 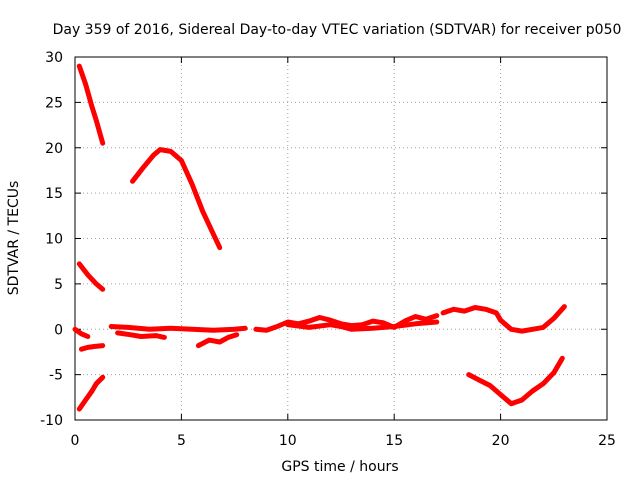 I want to click on x-tick-label: 0, so click(x=75, y=441).